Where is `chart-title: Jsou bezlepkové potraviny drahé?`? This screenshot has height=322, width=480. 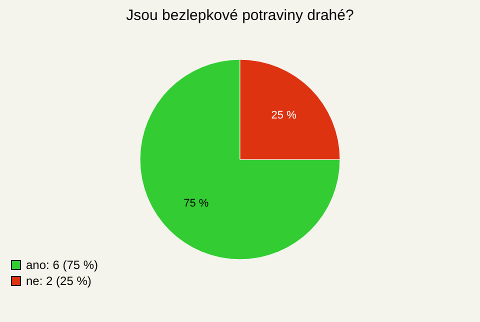 chart-title: Jsou bezlepkové potraviny drahé? is located at coordinates (240, 15).